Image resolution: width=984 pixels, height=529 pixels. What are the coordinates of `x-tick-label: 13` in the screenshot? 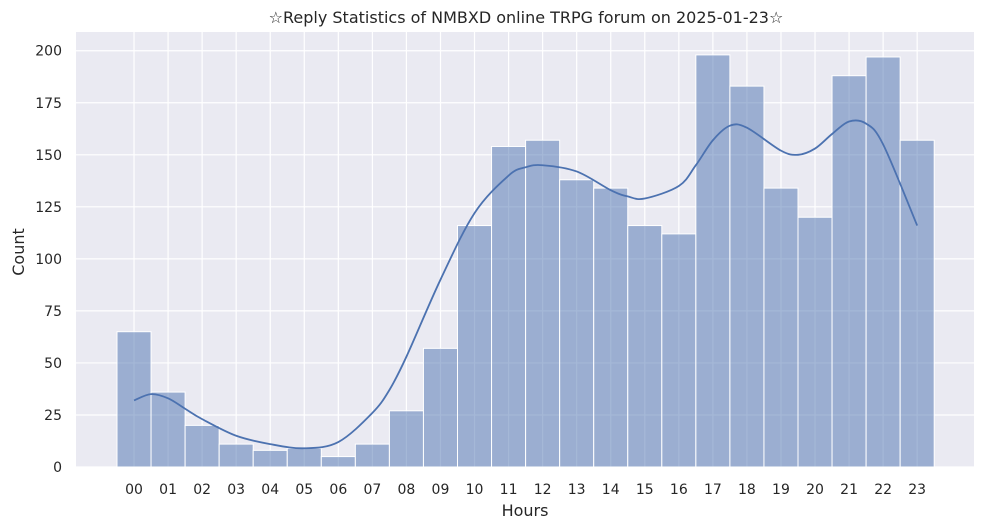 It's located at (577, 490).